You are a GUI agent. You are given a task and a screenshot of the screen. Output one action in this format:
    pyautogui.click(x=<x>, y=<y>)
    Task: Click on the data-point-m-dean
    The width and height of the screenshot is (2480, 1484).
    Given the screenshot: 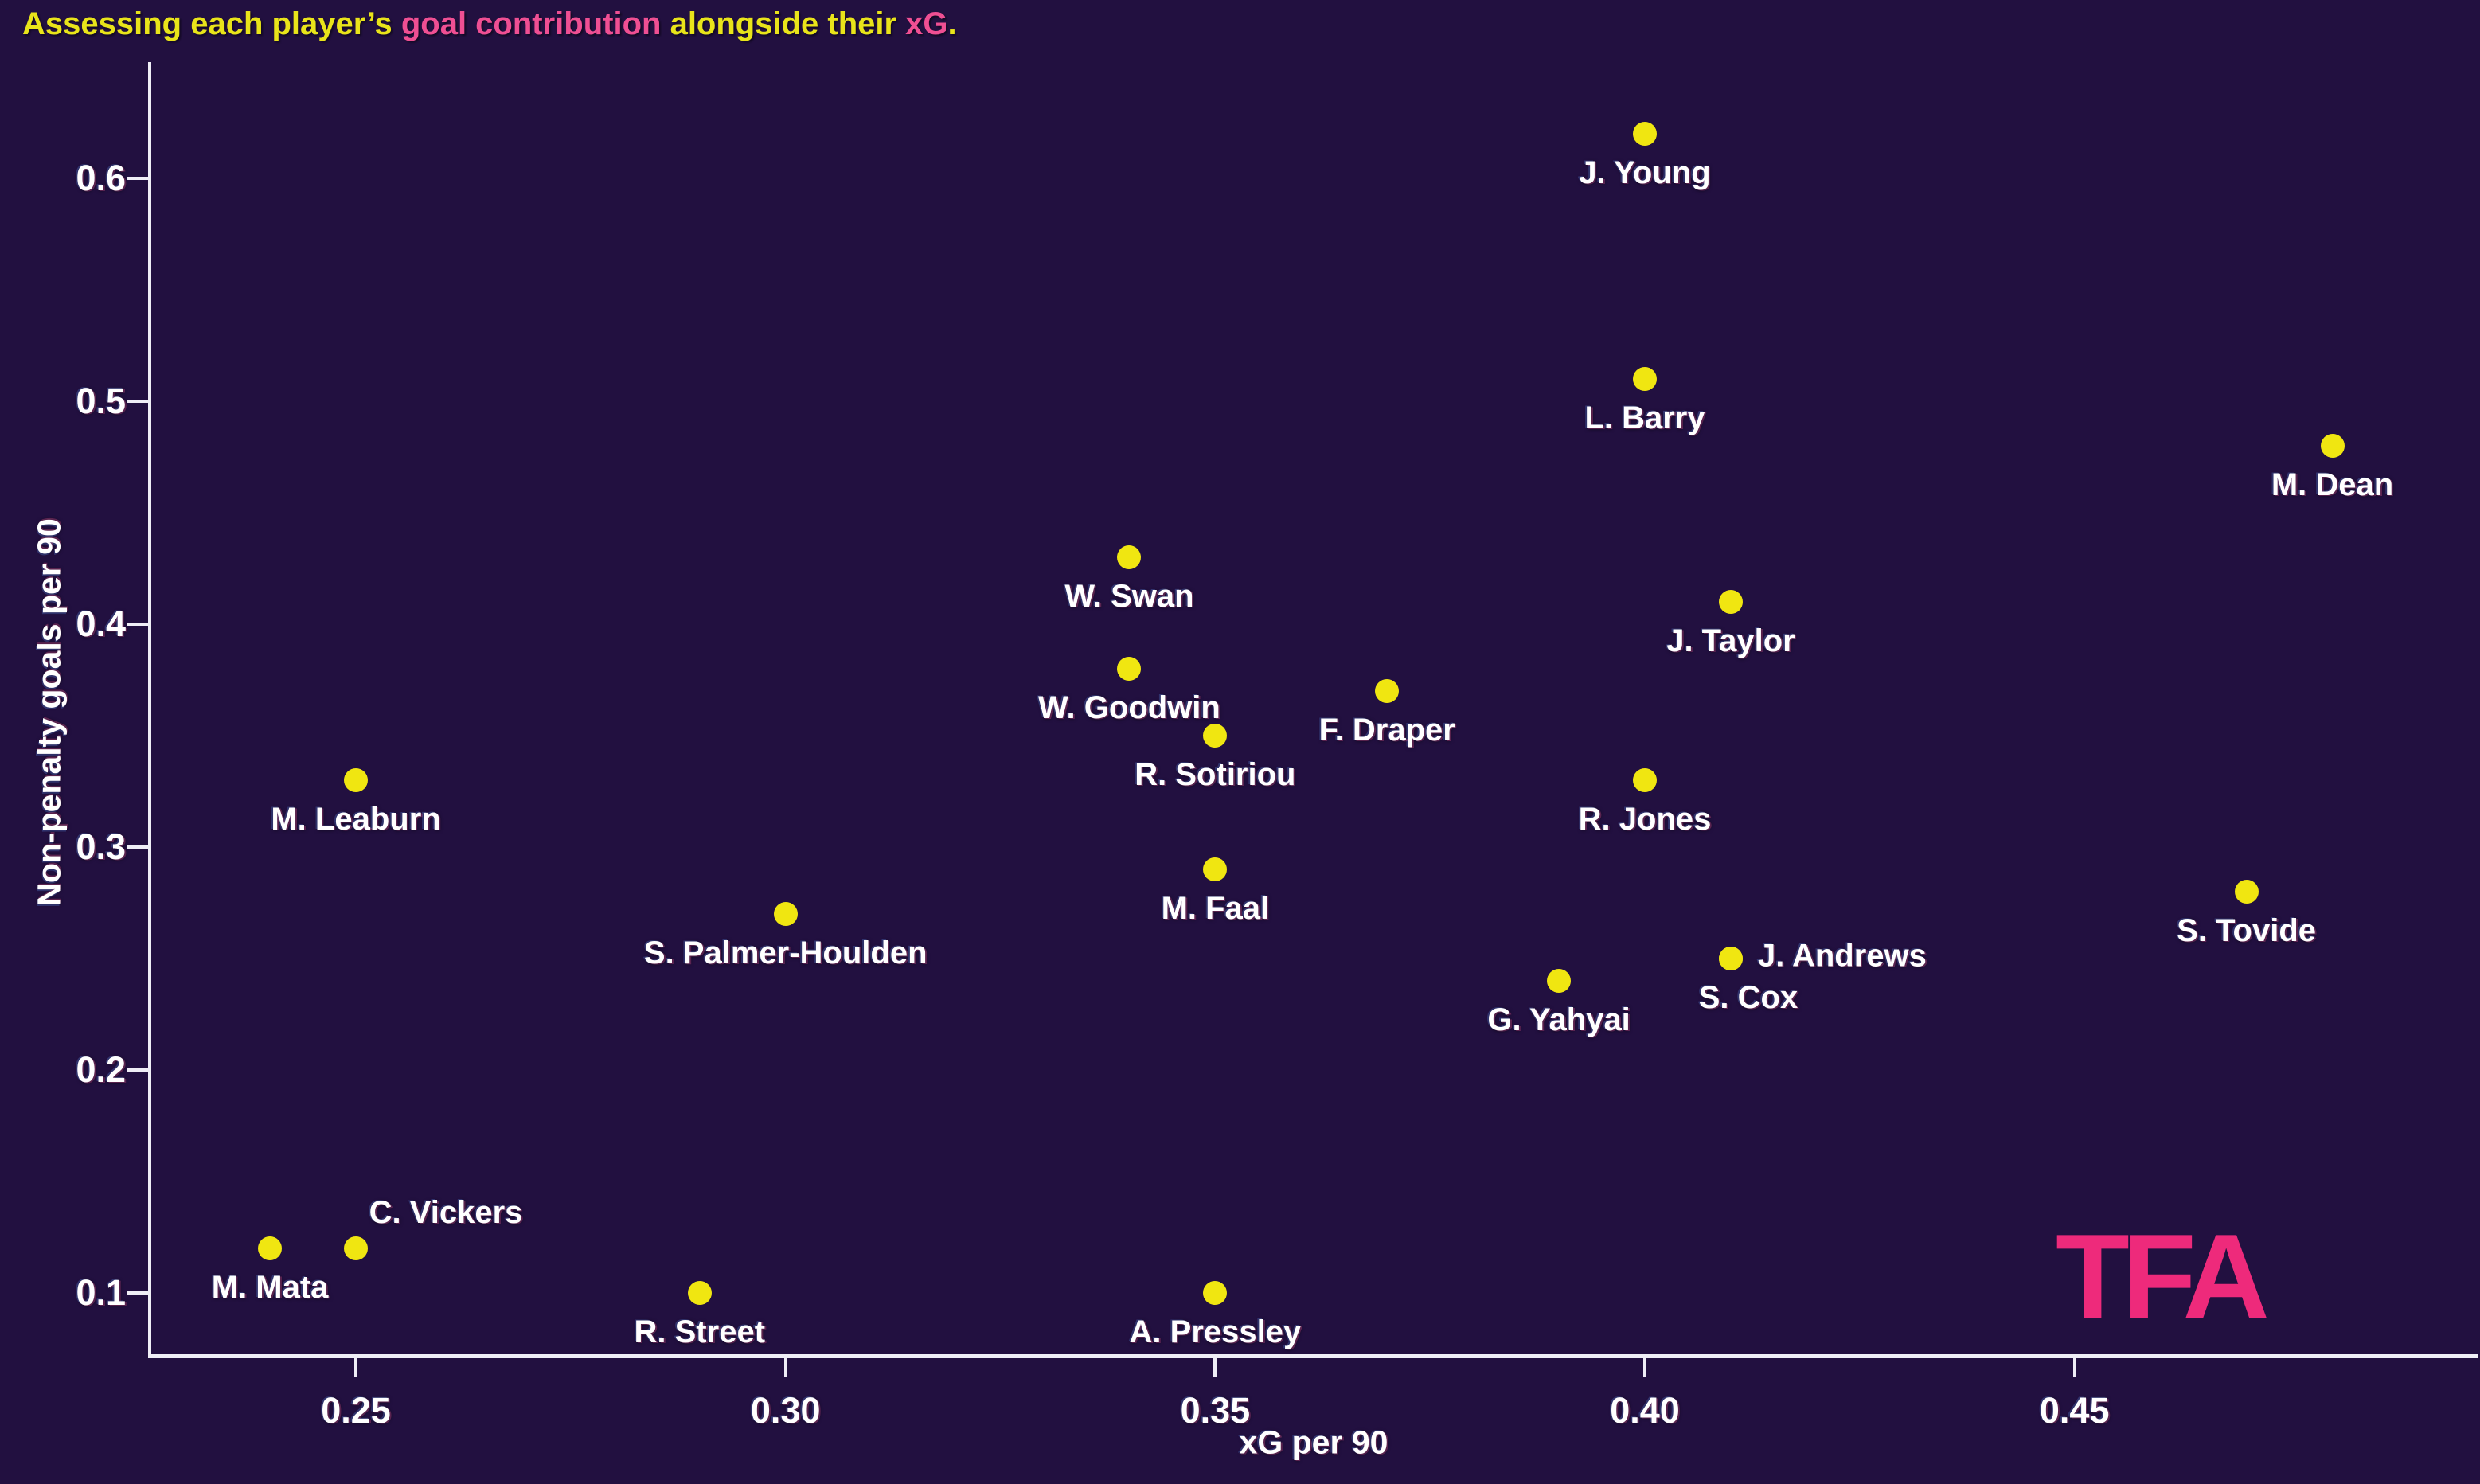 What is the action you would take?
    pyautogui.click(x=2332, y=445)
    